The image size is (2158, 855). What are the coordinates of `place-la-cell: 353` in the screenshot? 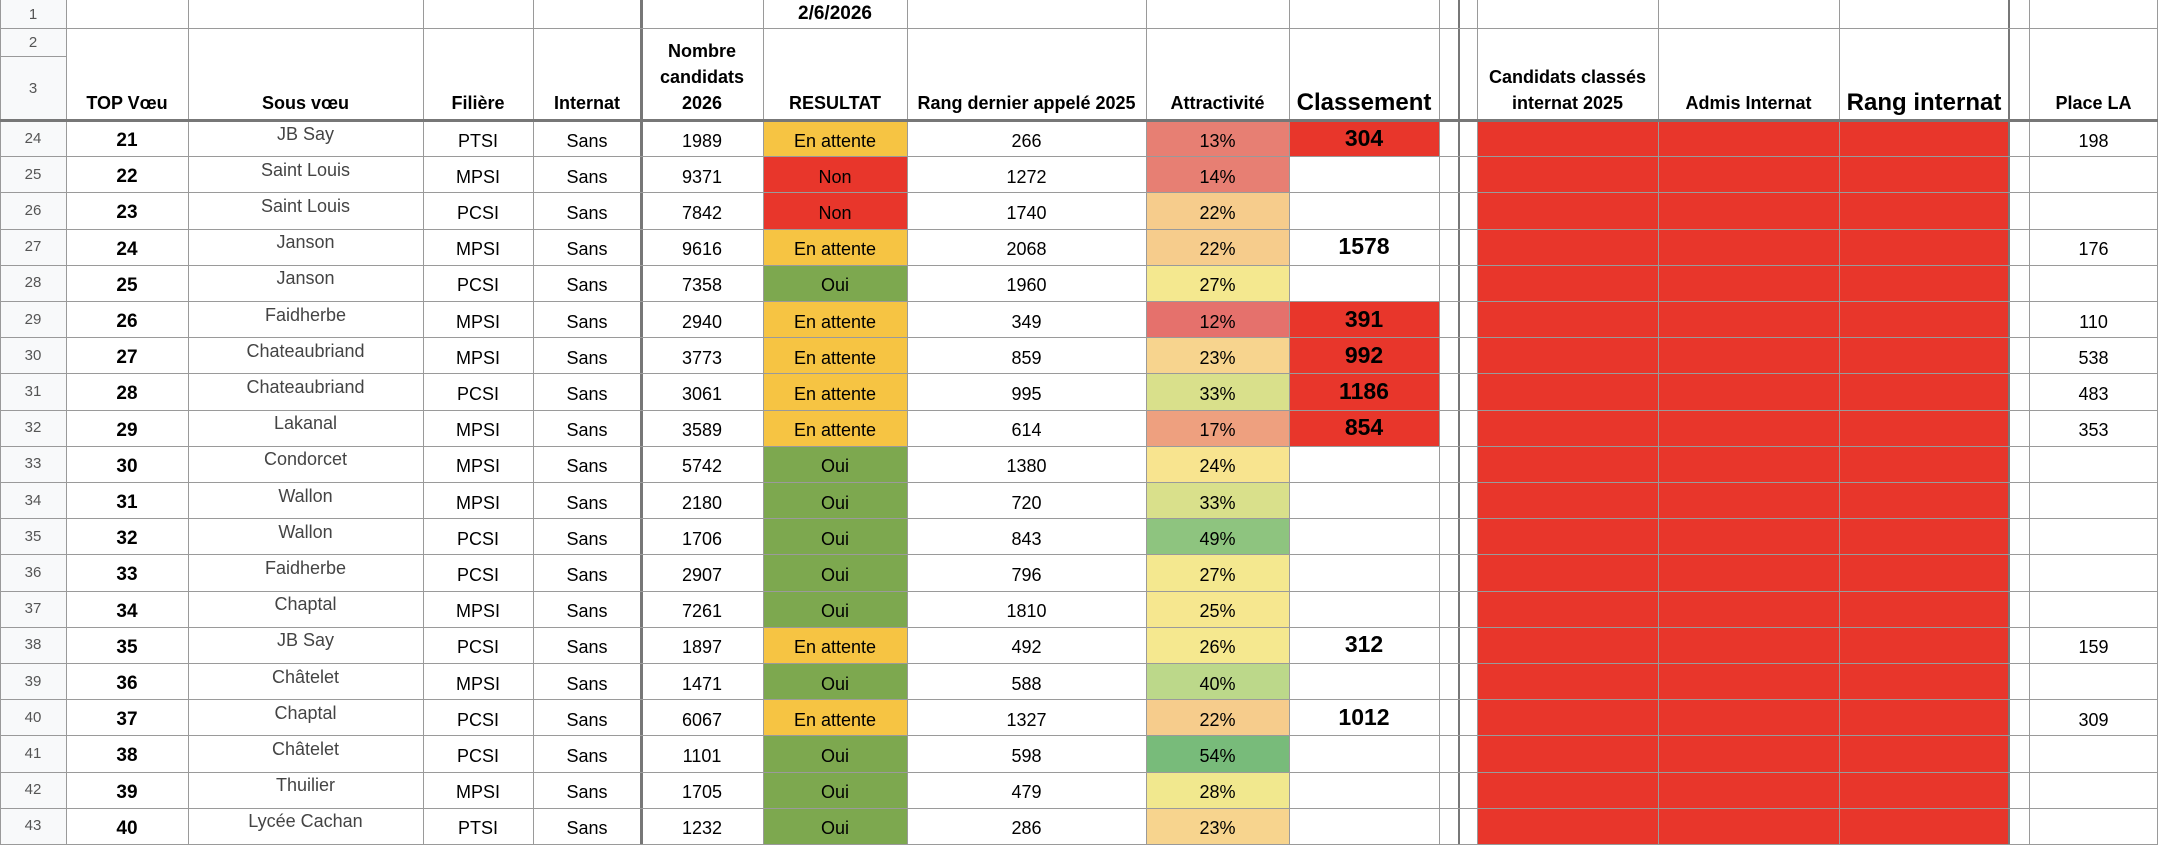 It's located at (2093, 430).